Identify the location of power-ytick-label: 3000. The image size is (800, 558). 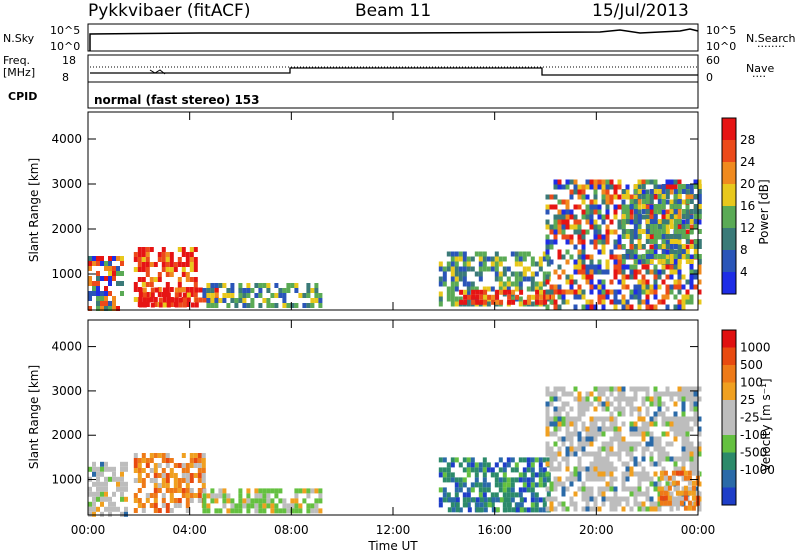
(66, 184).